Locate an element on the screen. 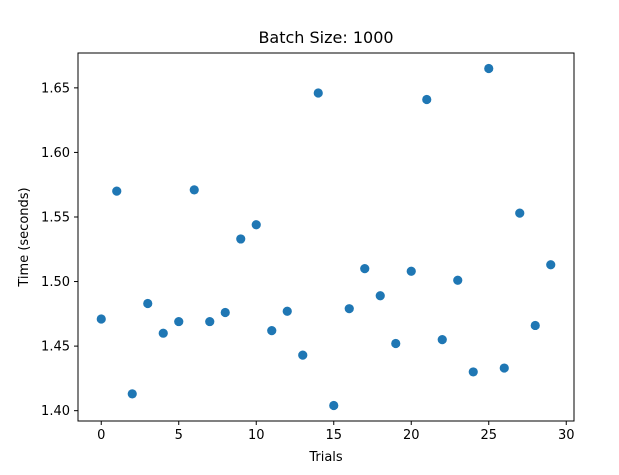 The height and width of the screenshot is (475, 619). x-tick-label: 10 is located at coordinates (256, 435).